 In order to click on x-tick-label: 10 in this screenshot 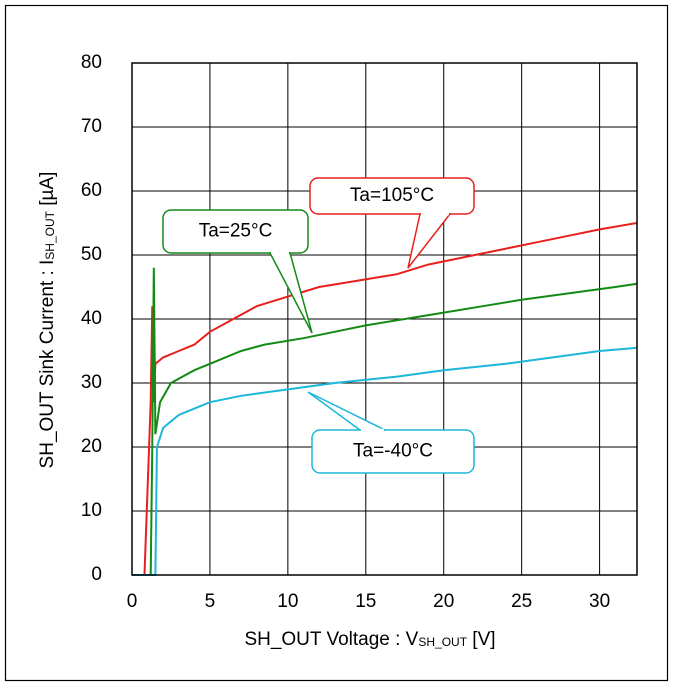, I will do `click(287, 601)`.